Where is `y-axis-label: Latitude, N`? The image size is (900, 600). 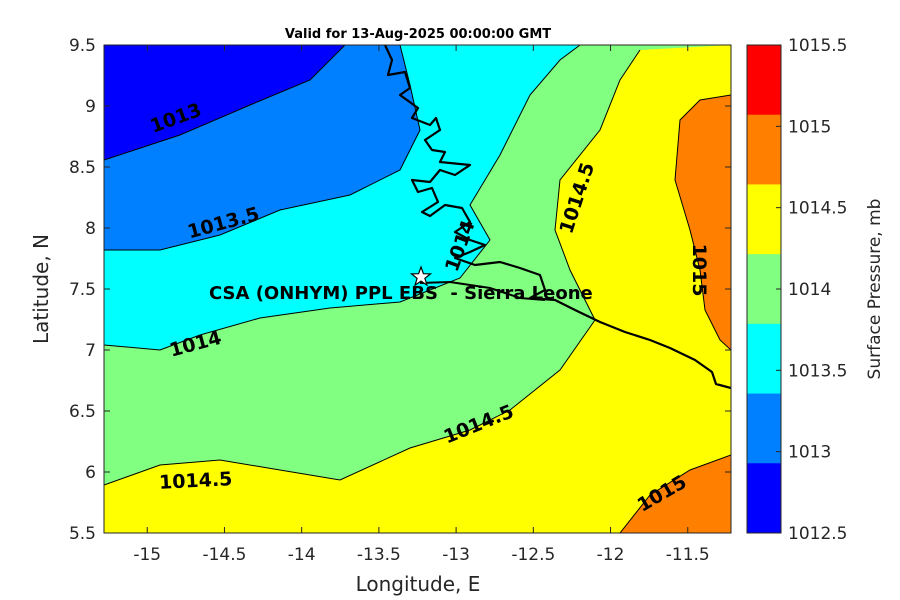 y-axis-label: Latitude, N is located at coordinates (41, 289).